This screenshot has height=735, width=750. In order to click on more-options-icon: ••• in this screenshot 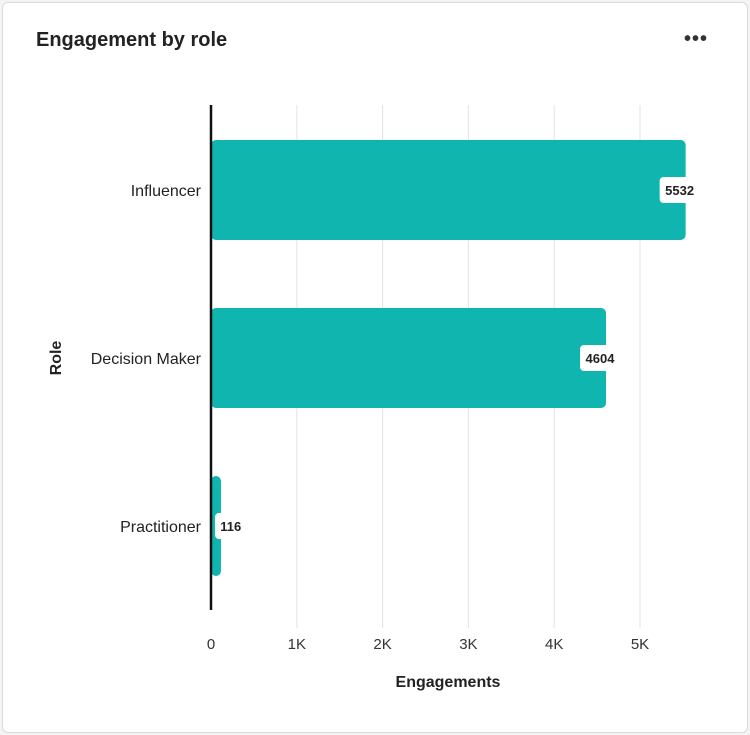, I will do `click(695, 39)`.